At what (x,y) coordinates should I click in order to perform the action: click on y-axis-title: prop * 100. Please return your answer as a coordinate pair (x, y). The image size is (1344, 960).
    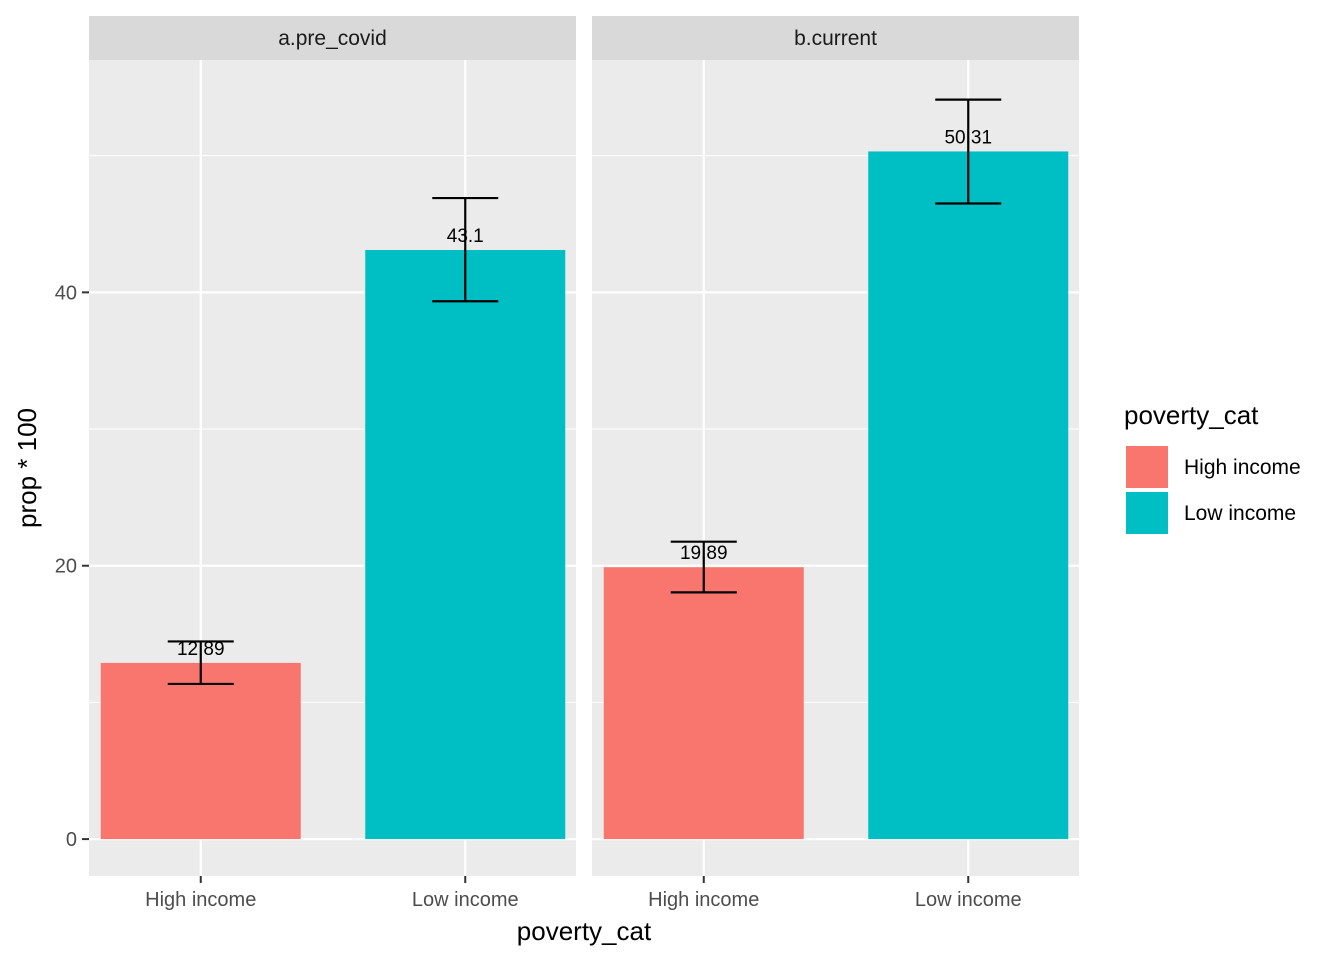
    Looking at the image, I should click on (27, 468).